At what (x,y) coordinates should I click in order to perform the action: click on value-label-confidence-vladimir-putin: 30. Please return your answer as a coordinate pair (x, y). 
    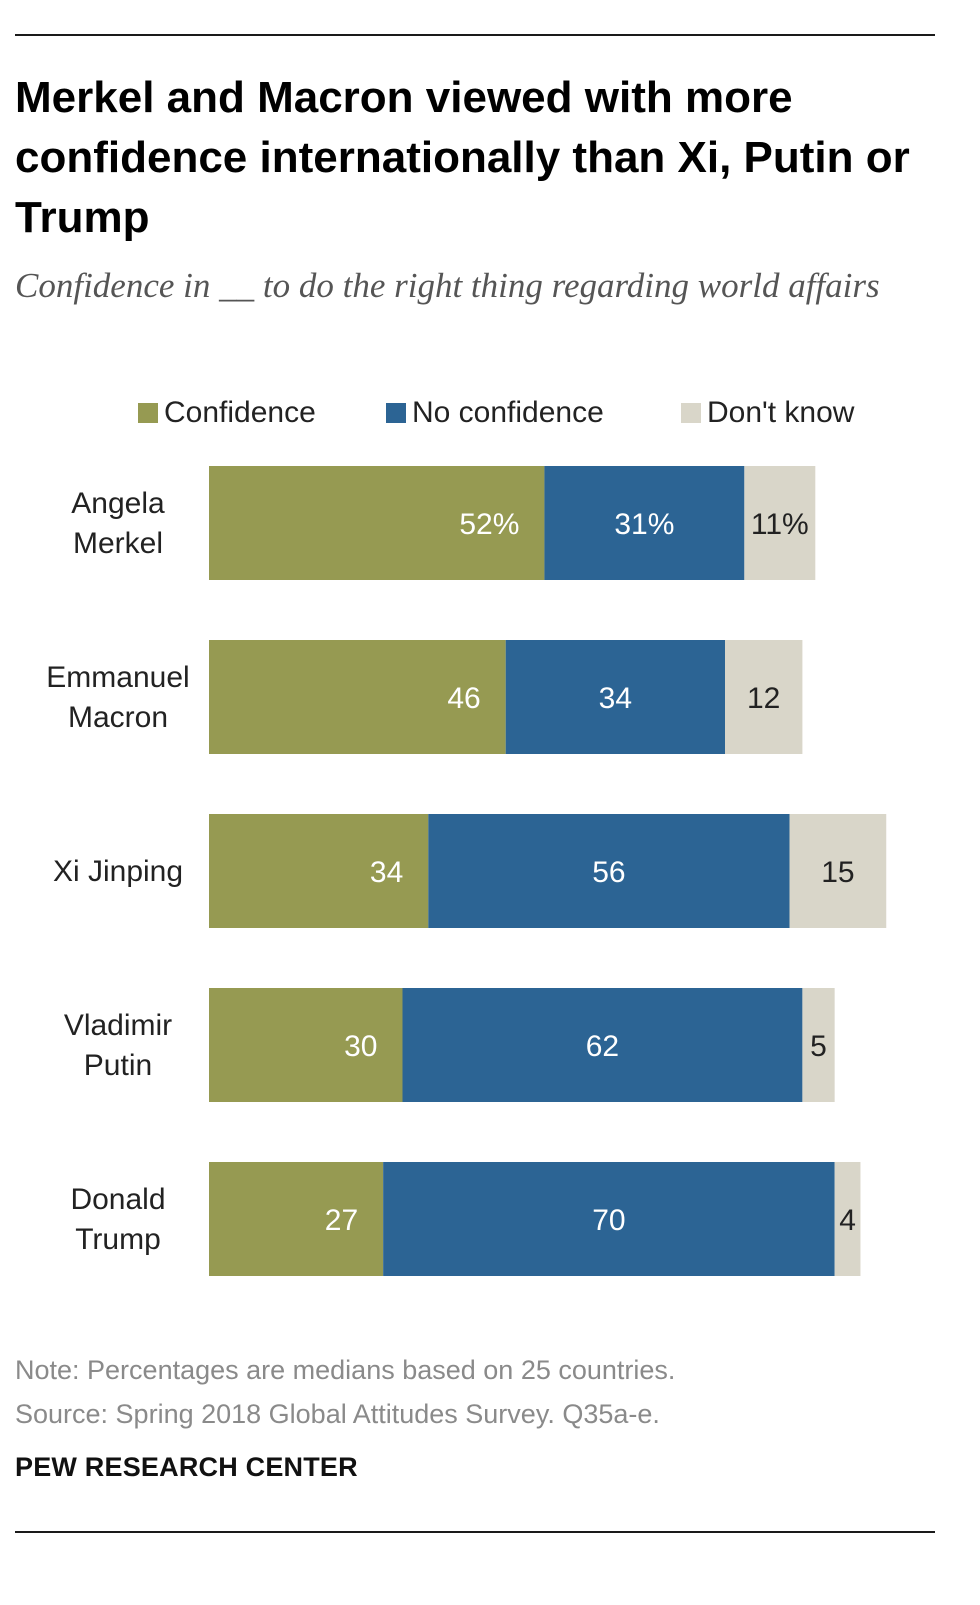
    Looking at the image, I should click on (360, 1046).